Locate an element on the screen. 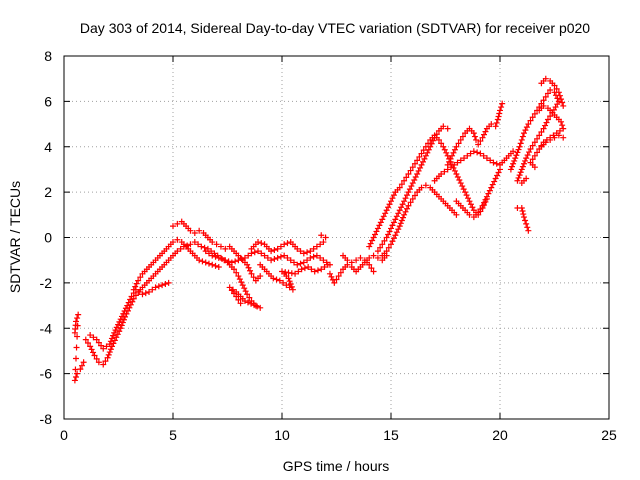  x-tick-label: 5 is located at coordinates (173, 435).